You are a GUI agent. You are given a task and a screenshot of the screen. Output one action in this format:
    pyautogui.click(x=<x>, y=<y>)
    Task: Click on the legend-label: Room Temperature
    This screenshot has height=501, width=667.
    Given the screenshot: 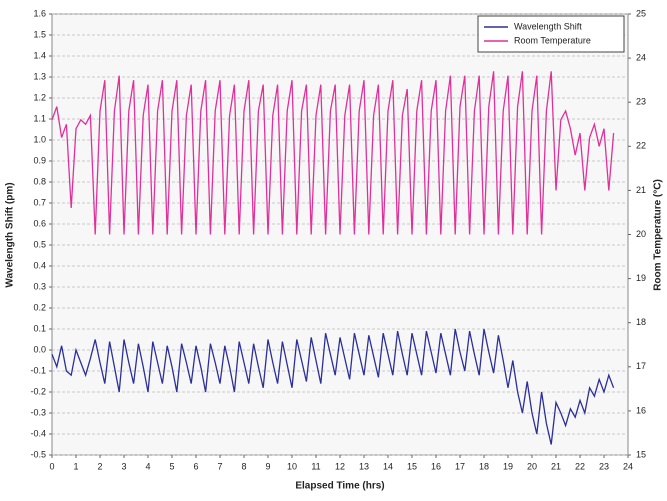 What is the action you would take?
    pyautogui.click(x=552, y=40)
    